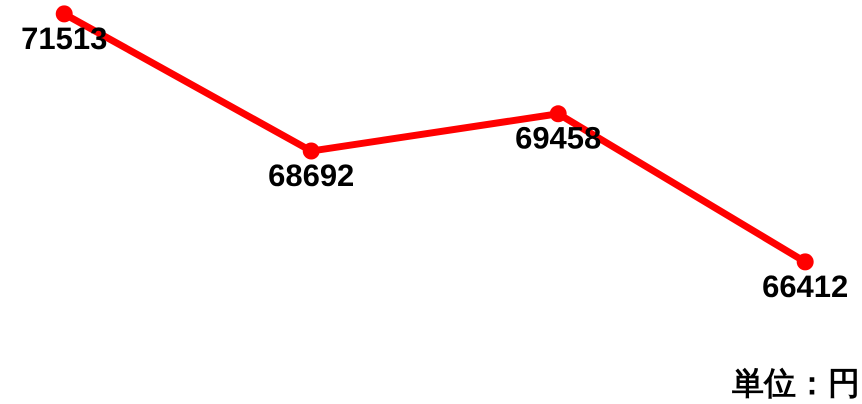 Image resolution: width=862 pixels, height=404 pixels. What do you see at coordinates (805, 286) in the screenshot?
I see `data-label: 66412` at bounding box center [805, 286].